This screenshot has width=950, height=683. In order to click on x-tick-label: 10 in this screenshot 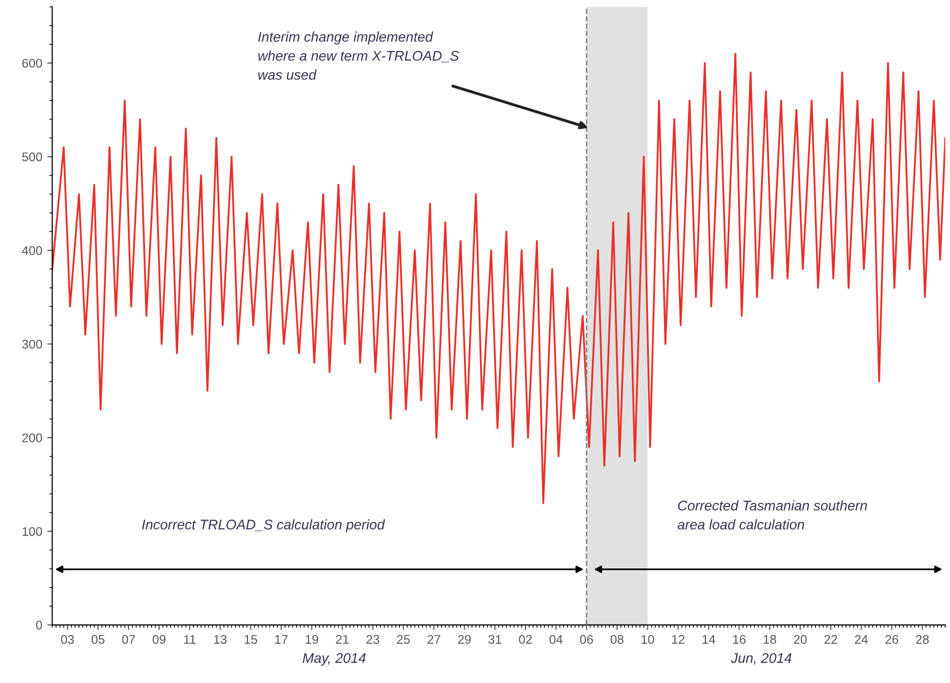, I will do `click(648, 639)`.